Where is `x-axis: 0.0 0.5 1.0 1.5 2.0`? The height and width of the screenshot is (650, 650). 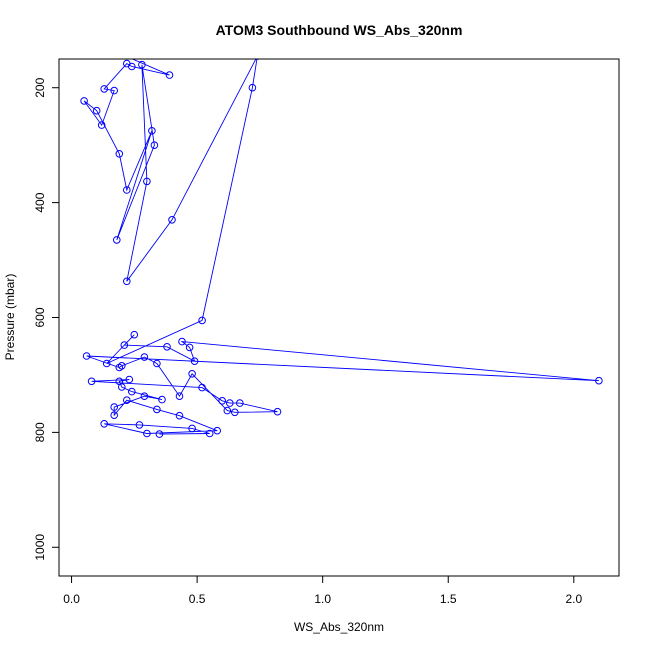 x-axis: 0.0 0.5 1.0 1.5 2.0 is located at coordinates (322, 590).